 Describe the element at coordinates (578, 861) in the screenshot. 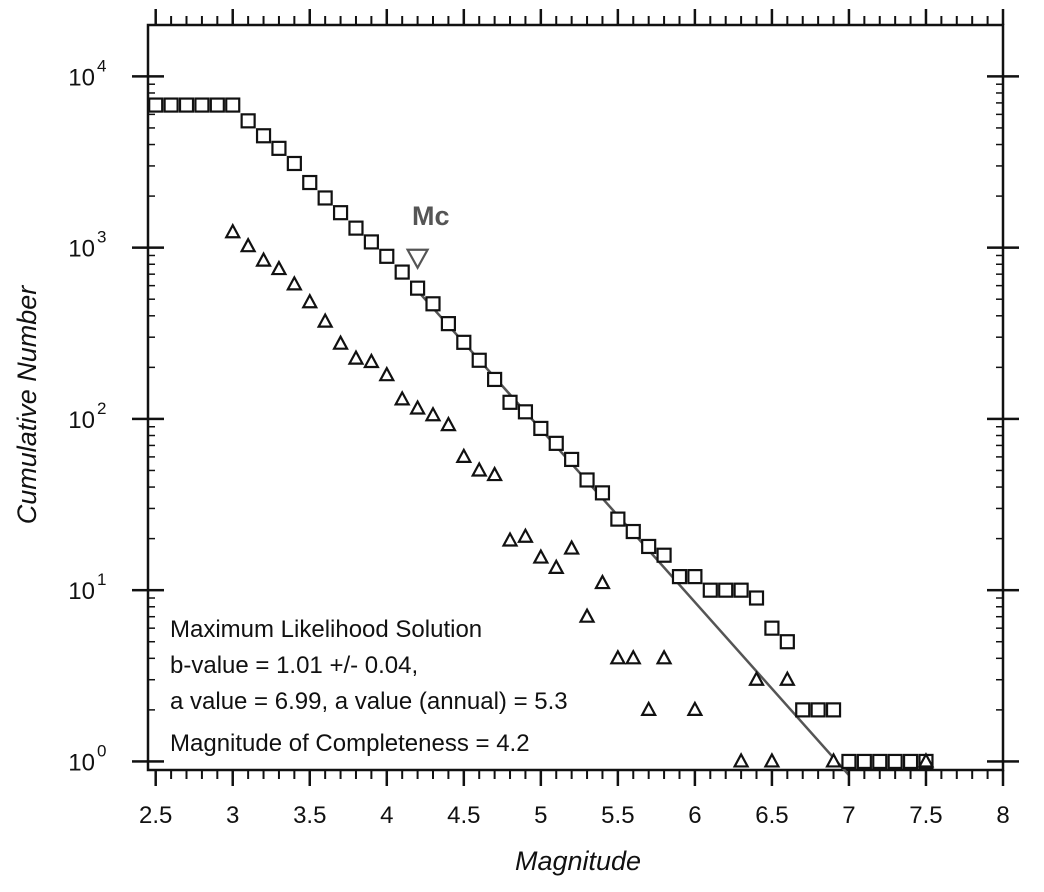

I see `x-axis-title: Magnitude` at that location.